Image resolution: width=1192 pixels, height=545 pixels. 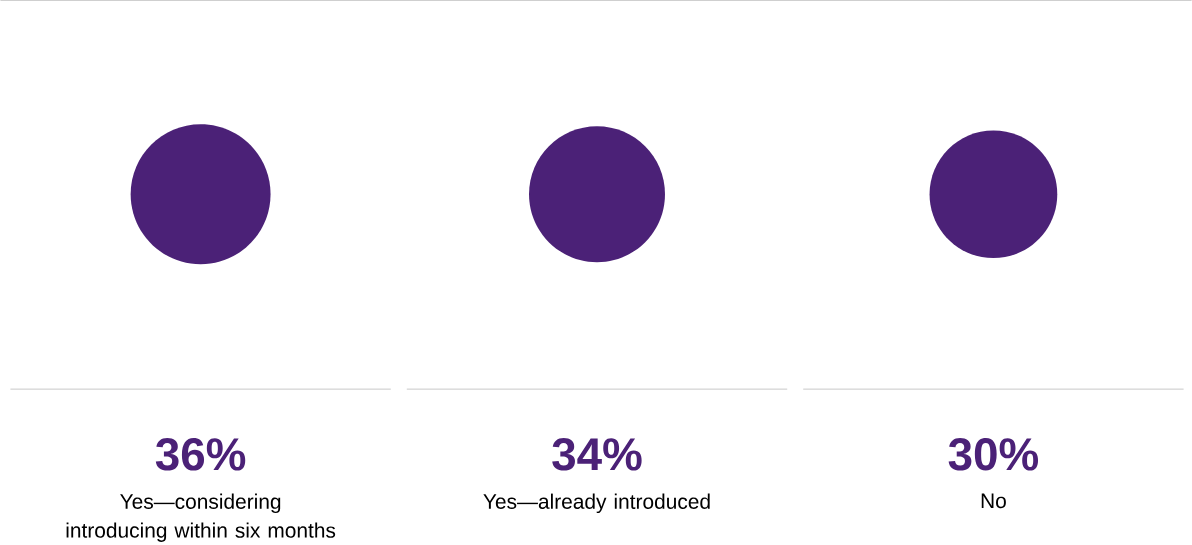 What do you see at coordinates (993, 454) in the screenshot?
I see `data-label: 30%` at bounding box center [993, 454].